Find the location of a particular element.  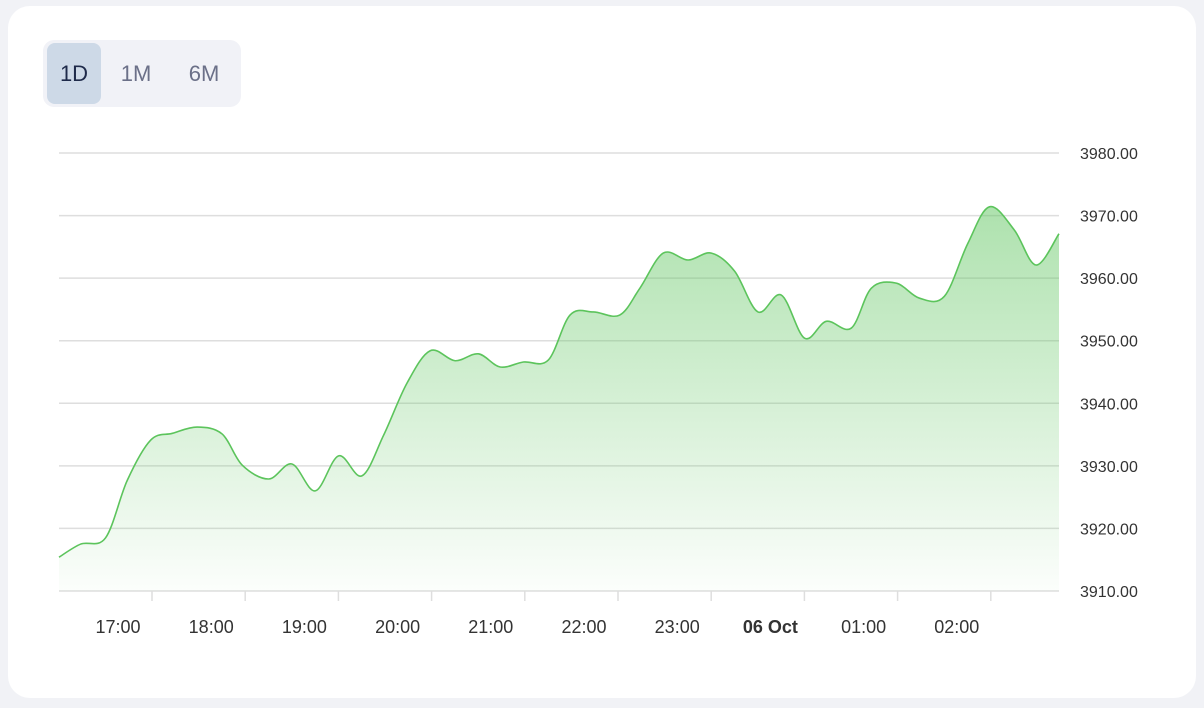

y-tick-label: 3970.00 is located at coordinates (1109, 217).